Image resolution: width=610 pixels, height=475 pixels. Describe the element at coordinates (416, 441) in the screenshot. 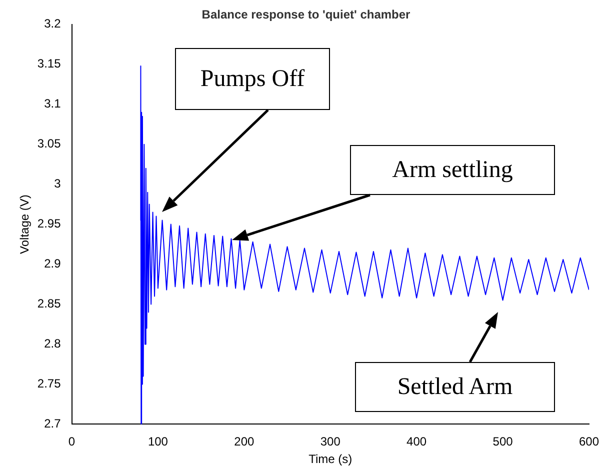

I see `x-tick-label: 400` at that location.